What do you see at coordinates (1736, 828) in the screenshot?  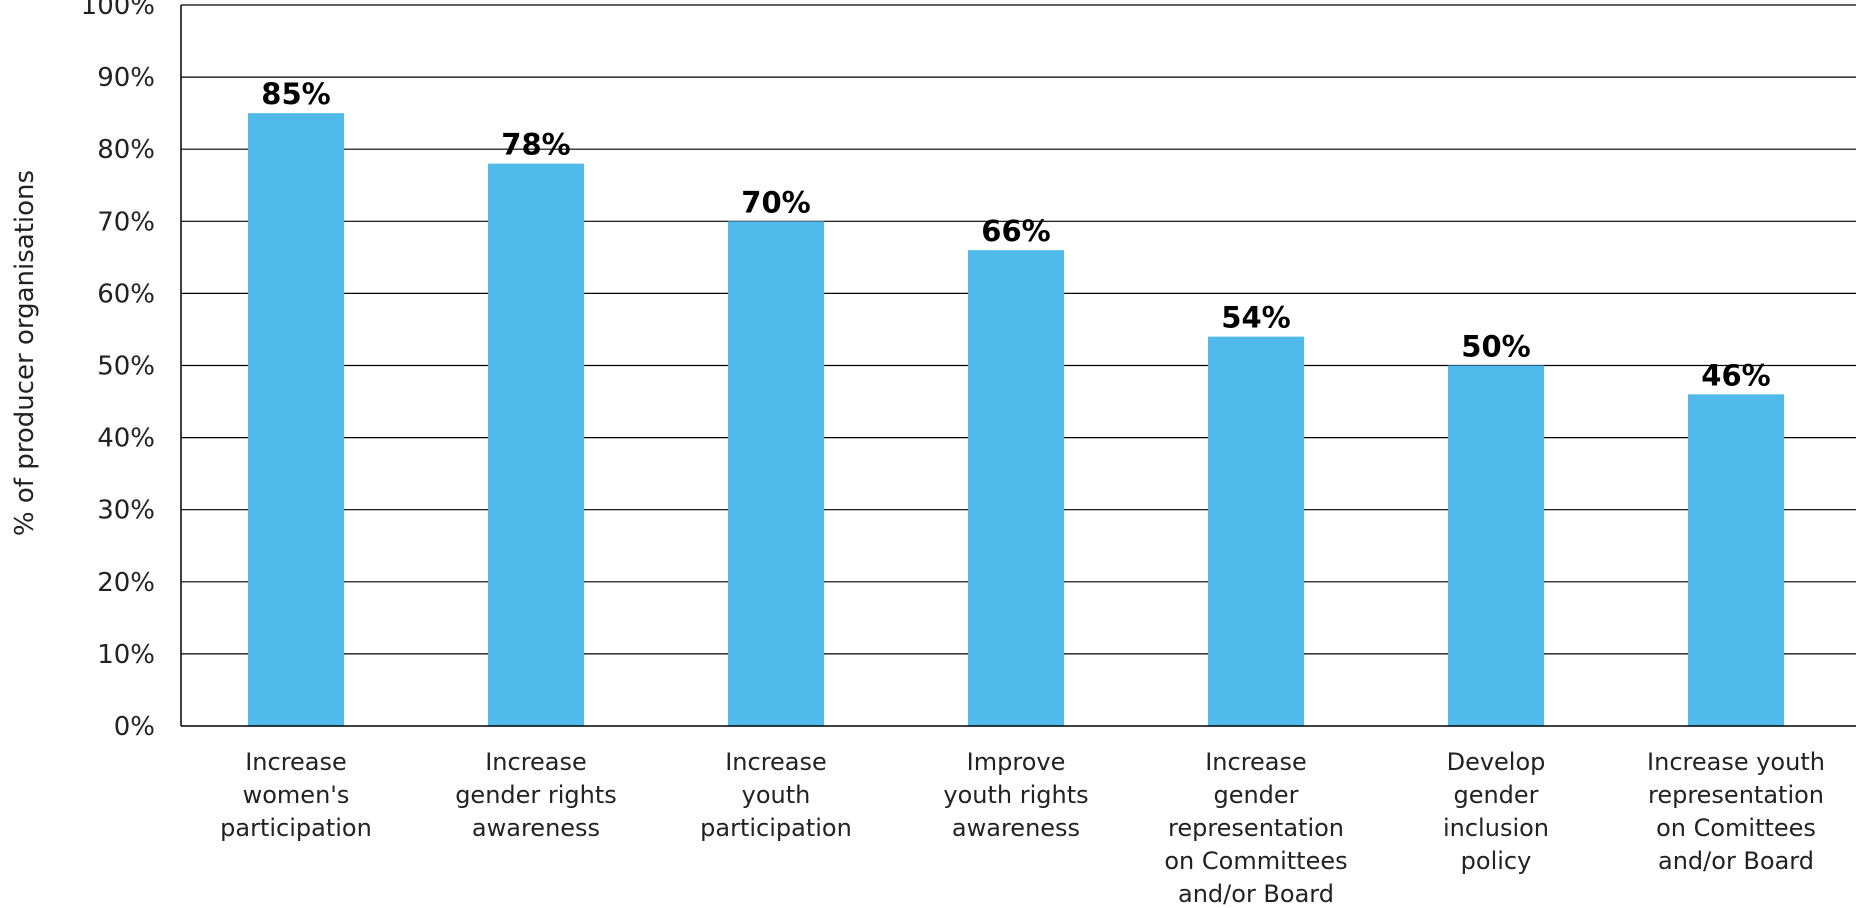 I see `x-category-label-line: on Comittees` at bounding box center [1736, 828].